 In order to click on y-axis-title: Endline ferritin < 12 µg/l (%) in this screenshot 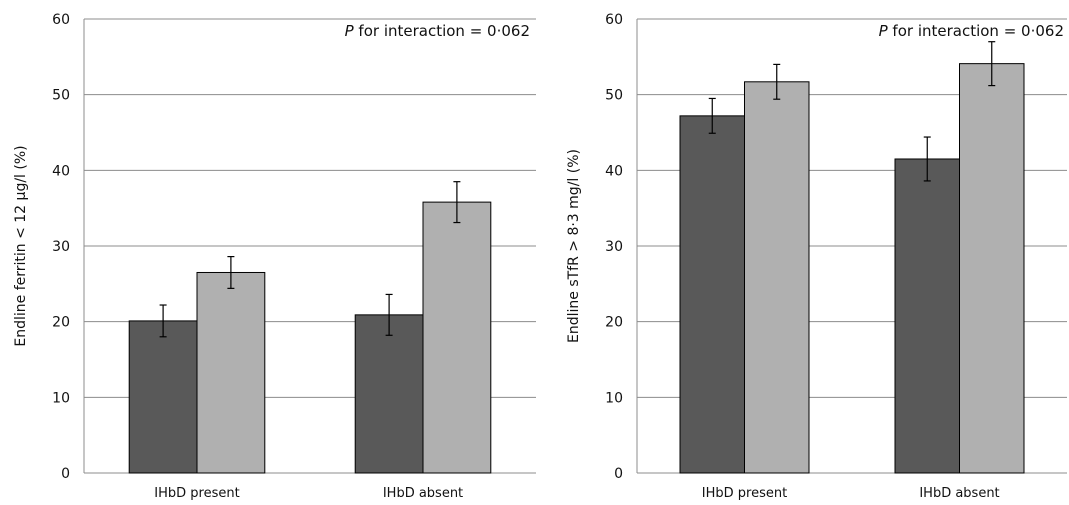, I will do `click(21, 245)`.